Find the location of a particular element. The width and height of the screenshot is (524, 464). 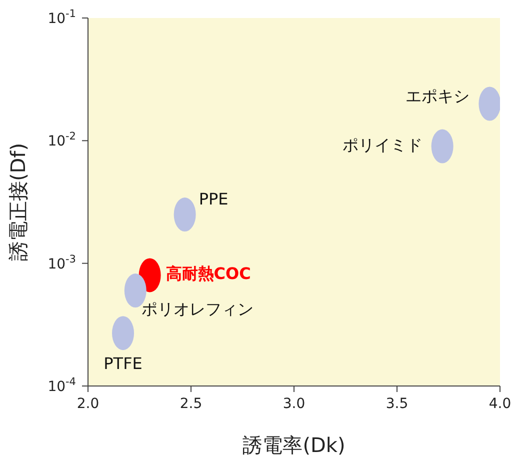

y-tick-label: 10$^{-2}$ is located at coordinates (62, 140).